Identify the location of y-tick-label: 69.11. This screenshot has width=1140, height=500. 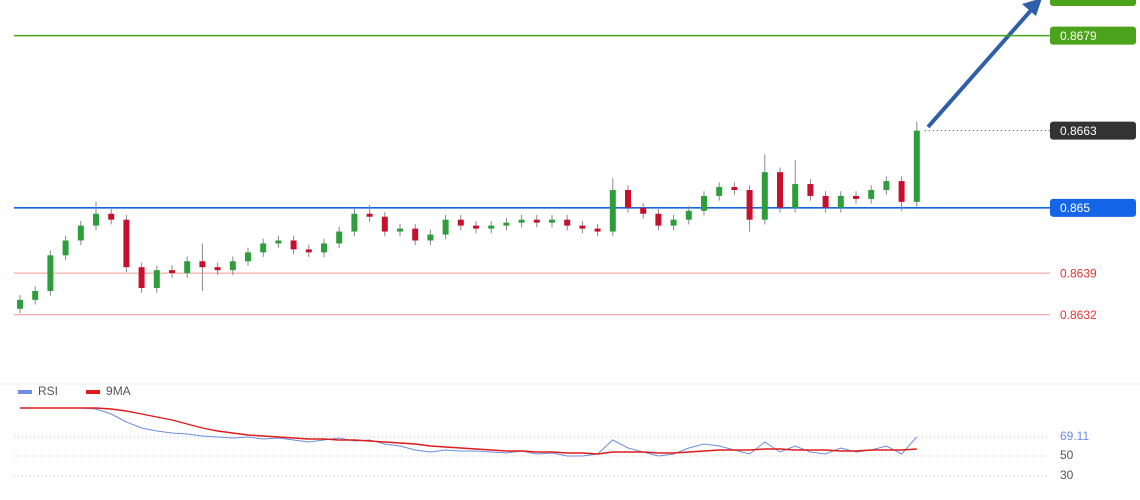
(1074, 436).